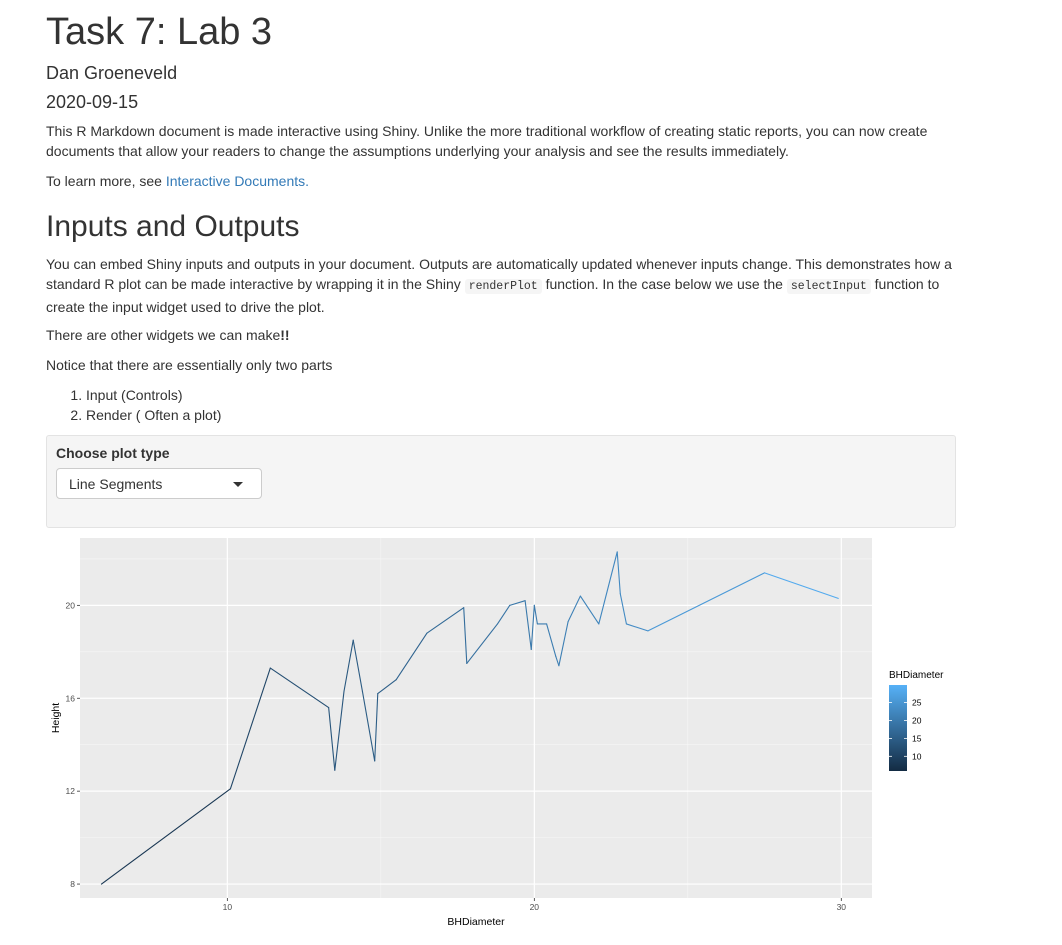 This screenshot has width=1062, height=945. I want to click on plot-type-select: Line Segments, so click(159, 483).